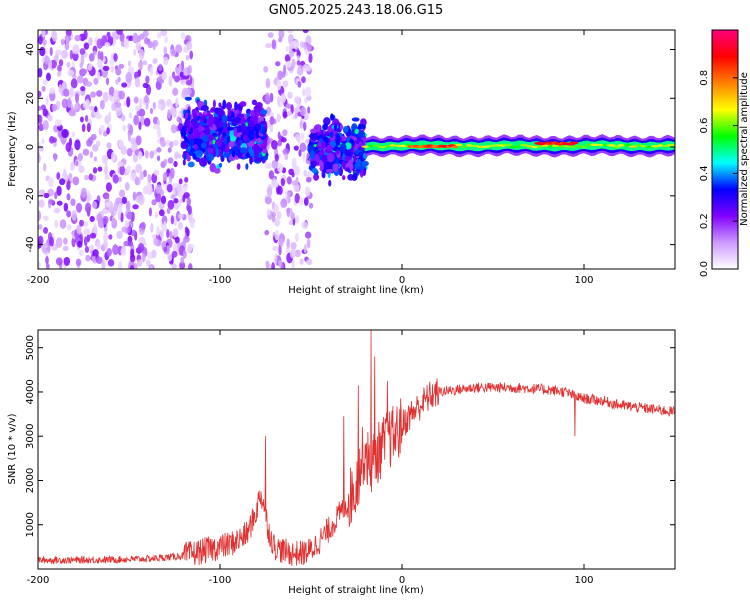 Image resolution: width=750 pixels, height=600 pixels. I want to click on heatmap-peak-cell, so click(574, 143).